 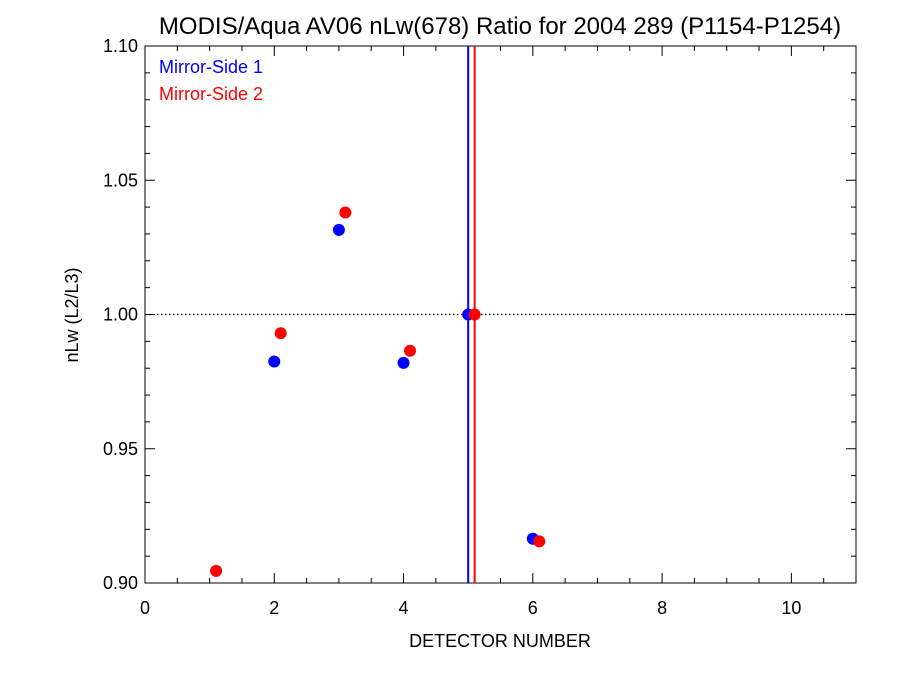 I want to click on y-axis-label: nLw (L2/L3), so click(x=72, y=314).